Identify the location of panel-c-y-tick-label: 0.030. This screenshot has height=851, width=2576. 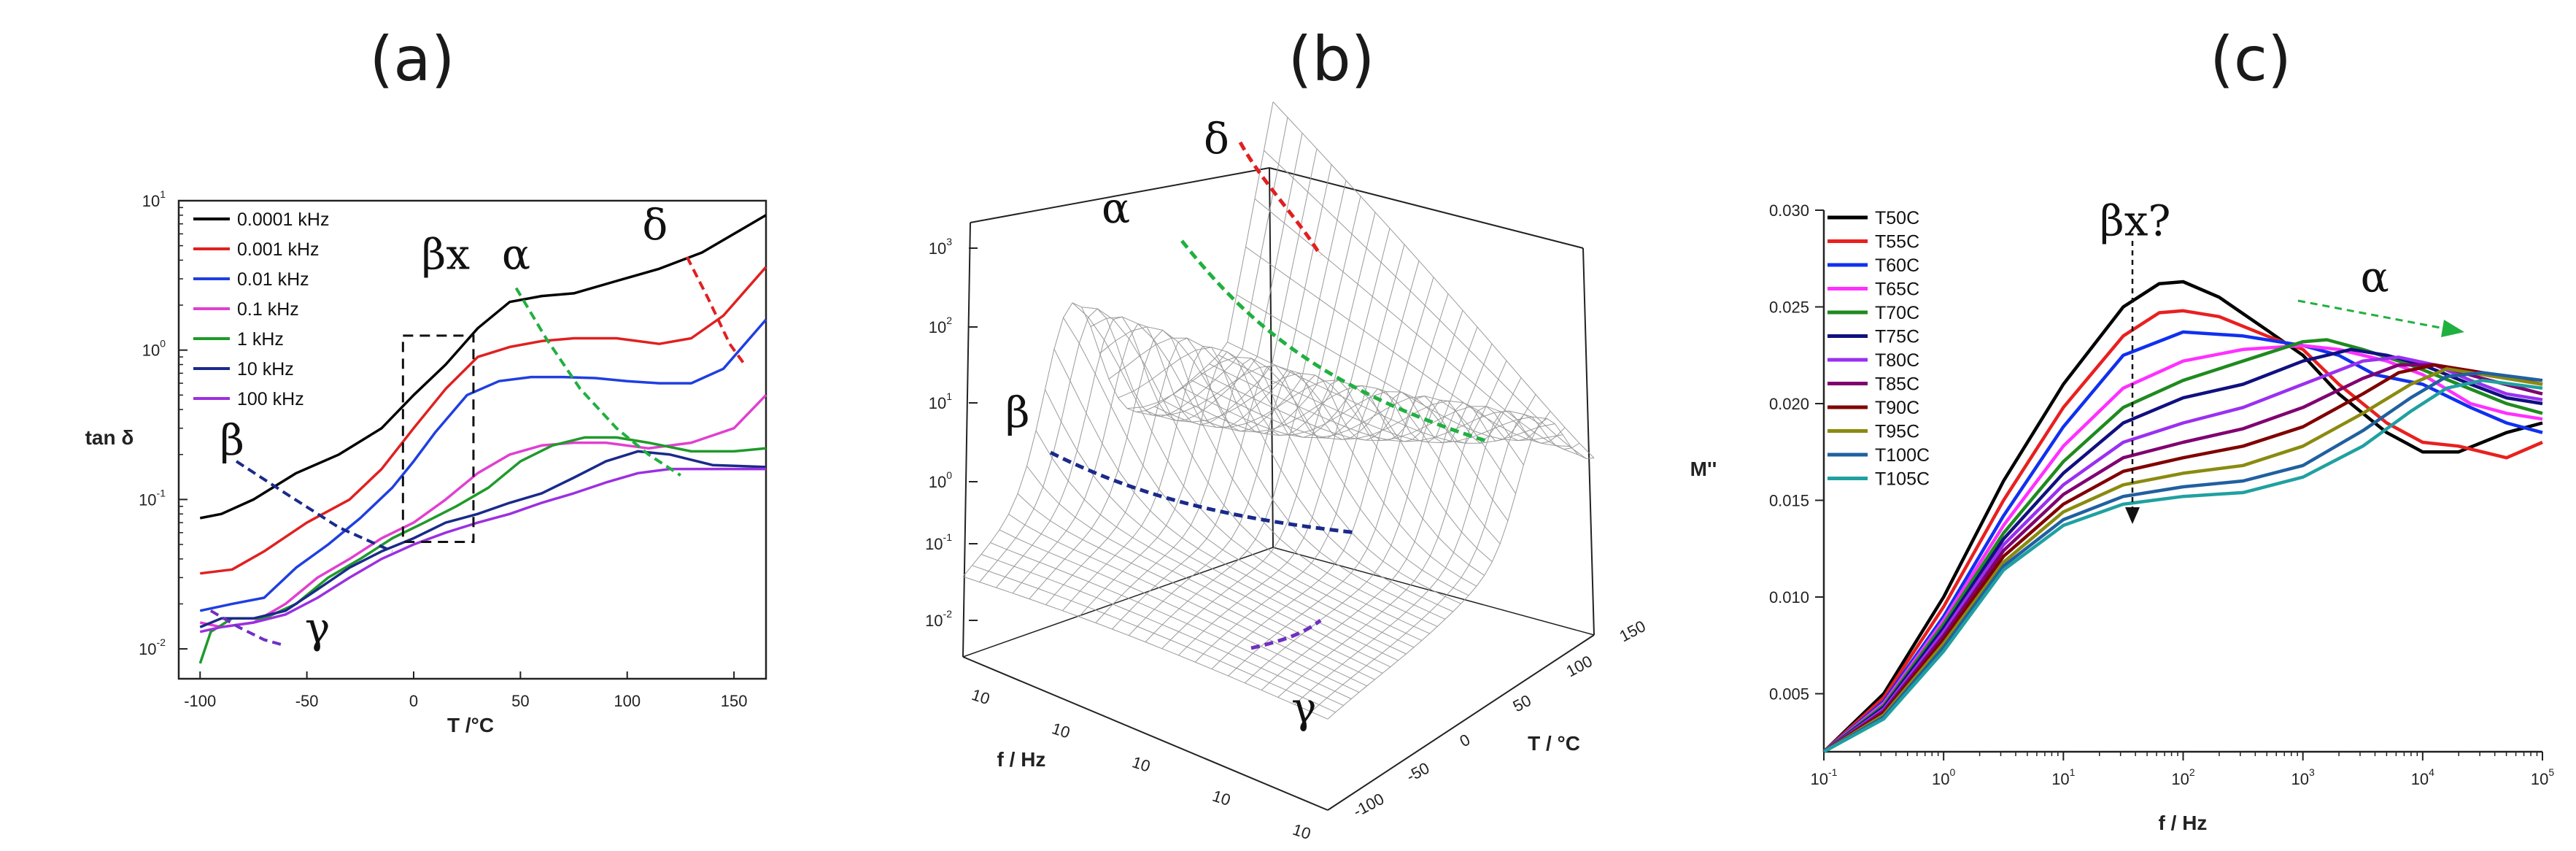
(1789, 210).